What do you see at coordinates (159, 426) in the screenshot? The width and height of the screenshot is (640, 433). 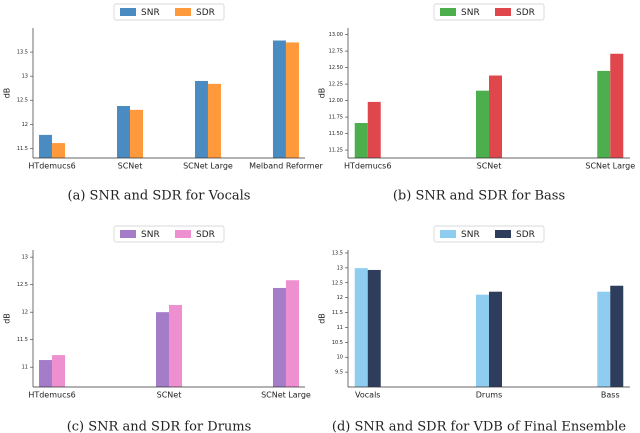 I see `caption: (c) SNR and SDR for Drums` at bounding box center [159, 426].